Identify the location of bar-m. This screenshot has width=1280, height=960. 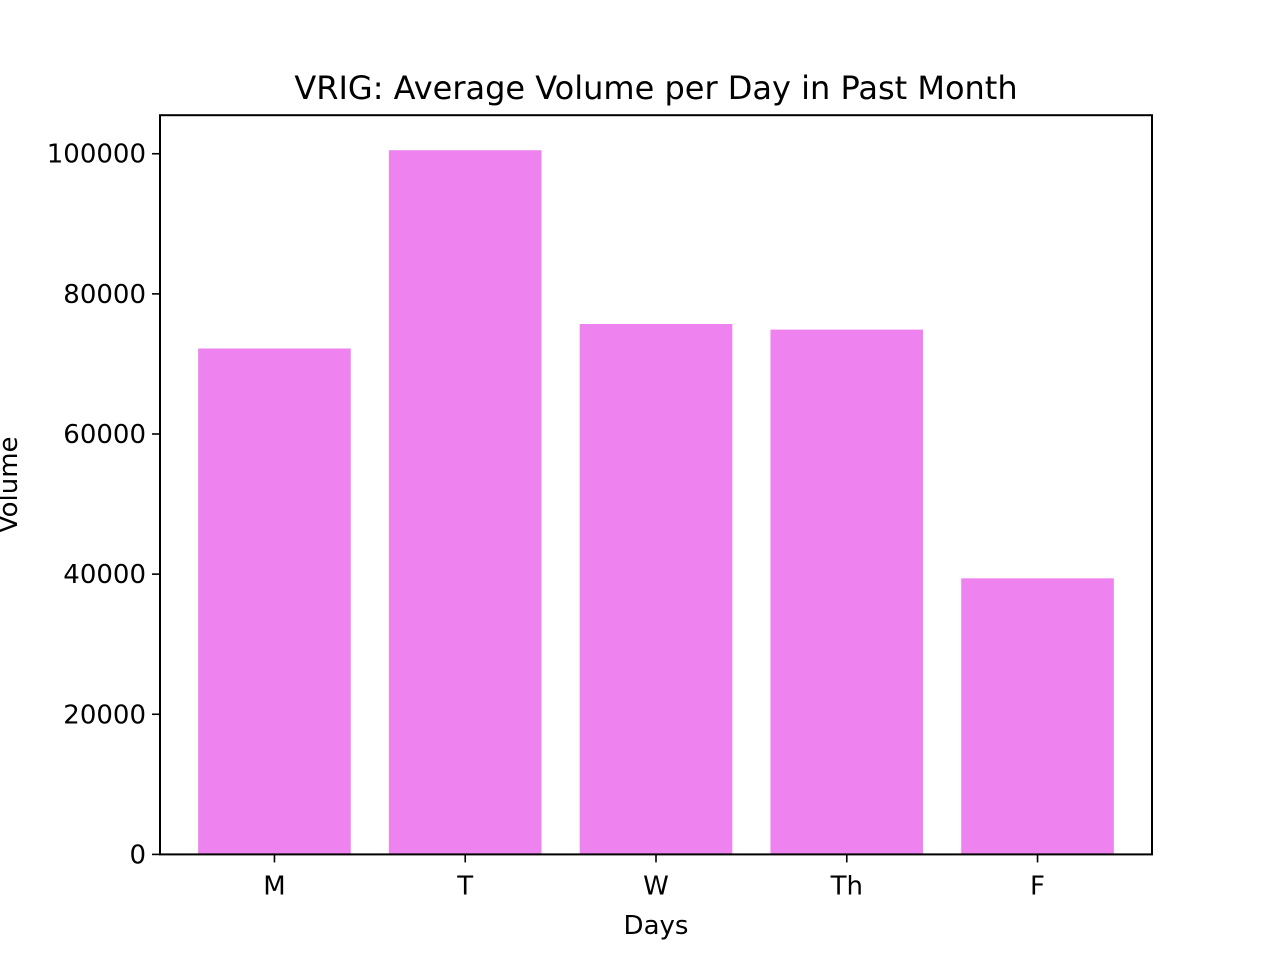
(274, 601).